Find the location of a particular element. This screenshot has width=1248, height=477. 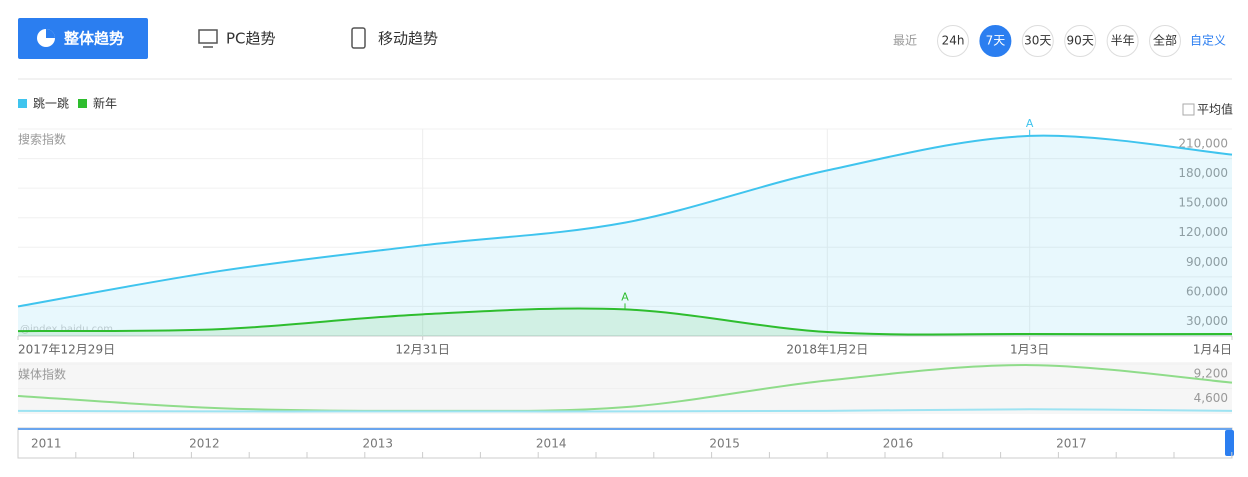

range-label: 24h is located at coordinates (953, 41).